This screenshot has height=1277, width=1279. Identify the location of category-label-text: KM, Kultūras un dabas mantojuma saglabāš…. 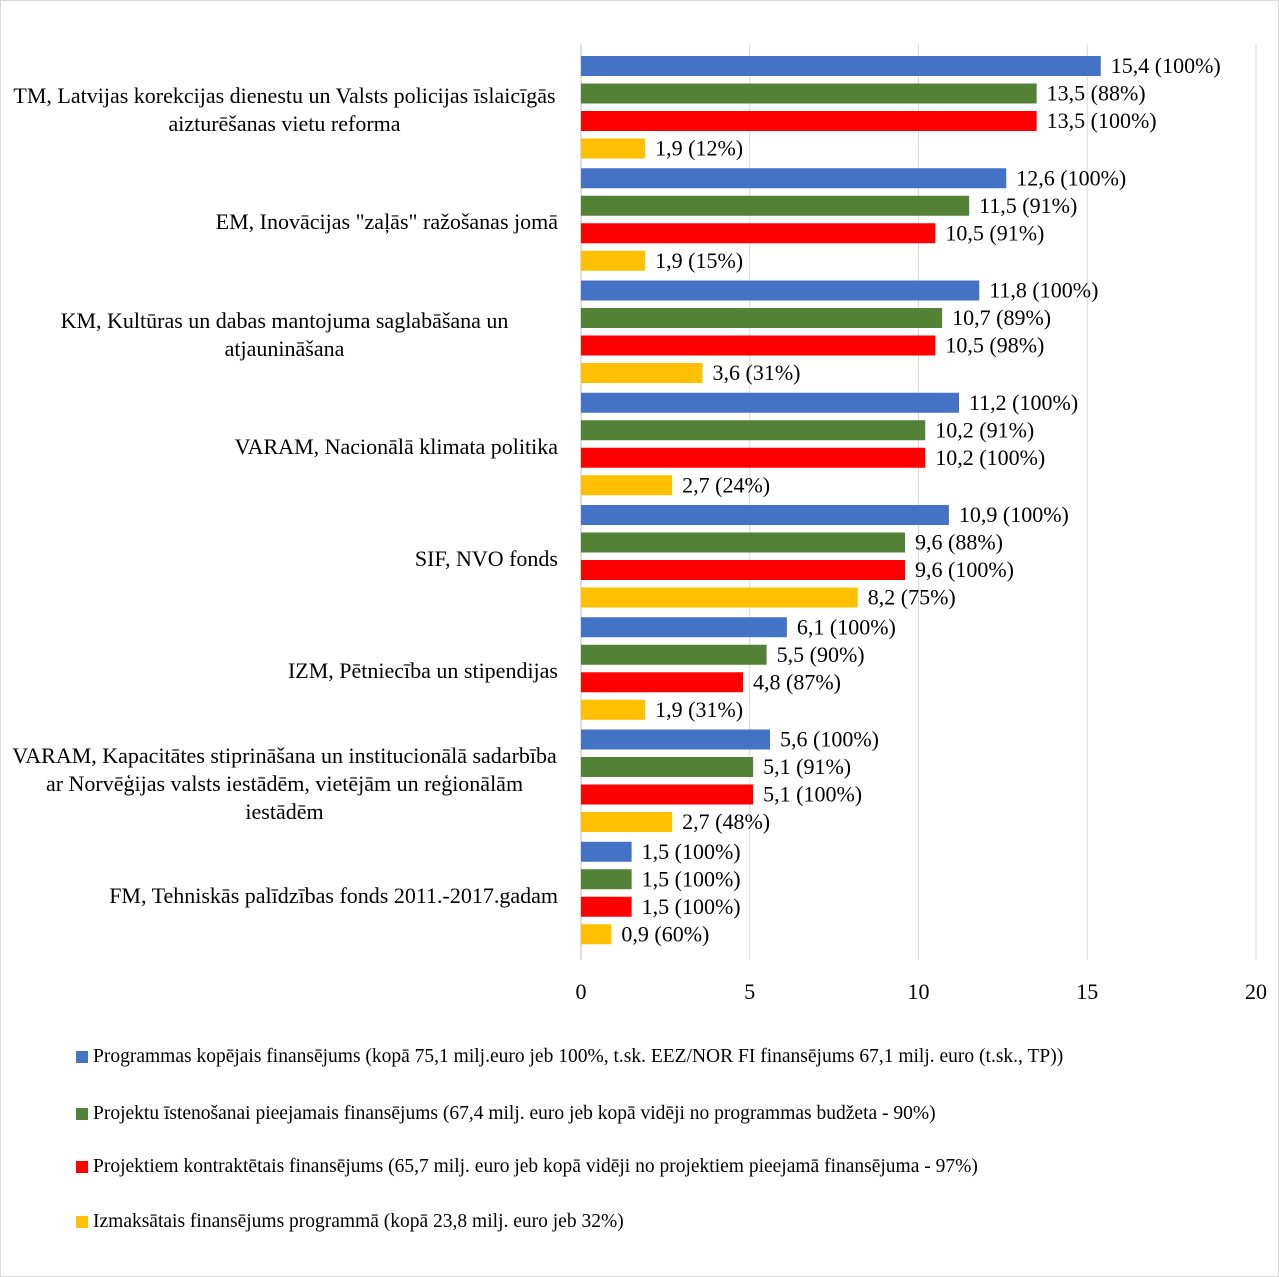
(284, 334).